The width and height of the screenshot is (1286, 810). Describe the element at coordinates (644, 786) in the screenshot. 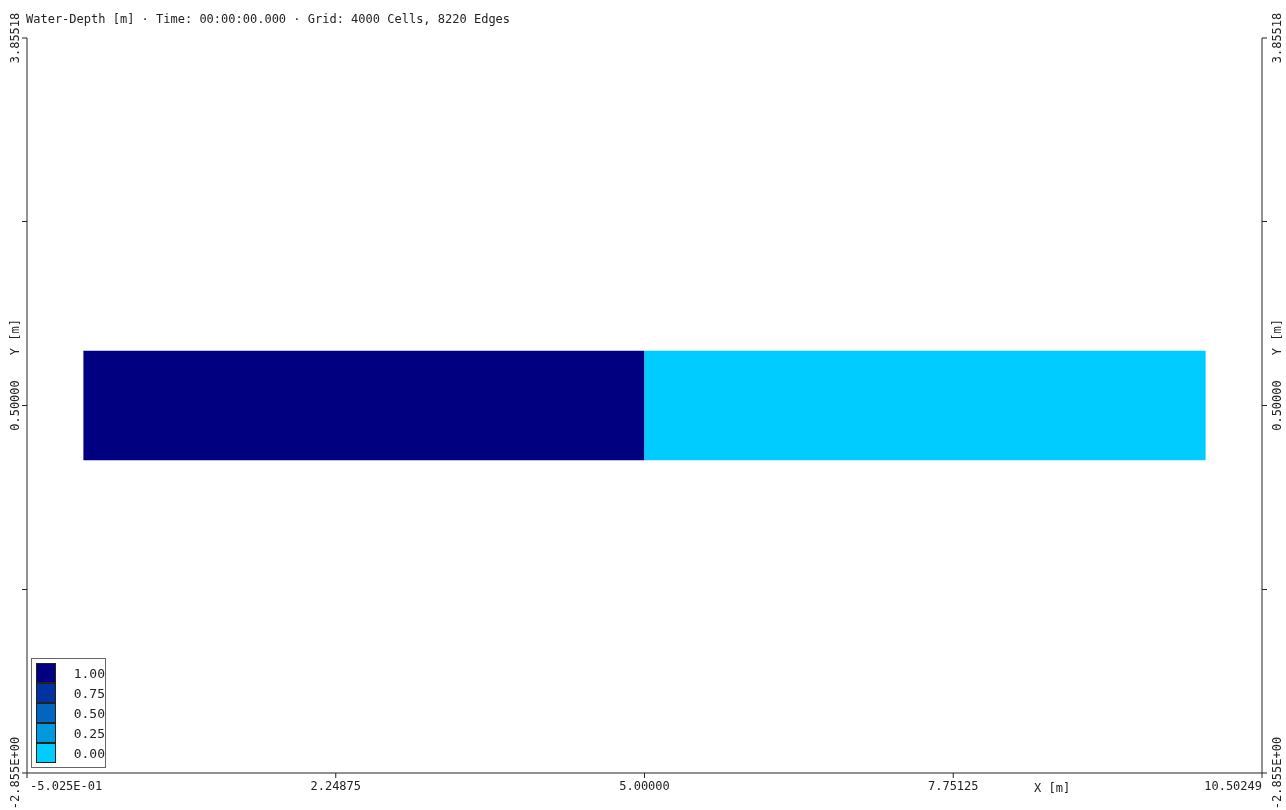

I see `x-tick-label: 5.00000` at that location.